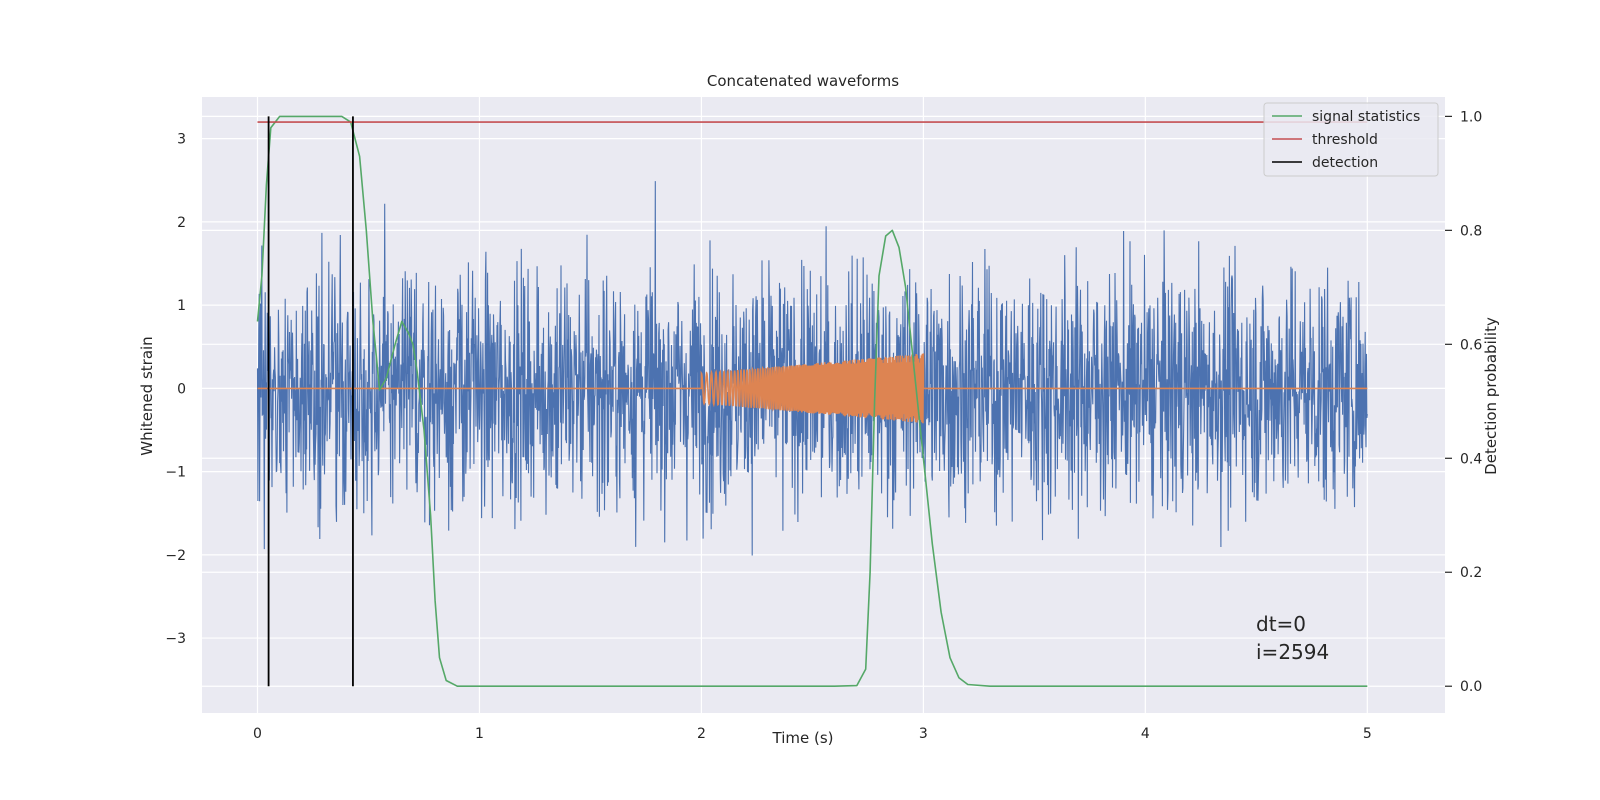 The image size is (1600, 800). What do you see at coordinates (181, 223) in the screenshot?
I see `y-tick-label: 2` at bounding box center [181, 223].